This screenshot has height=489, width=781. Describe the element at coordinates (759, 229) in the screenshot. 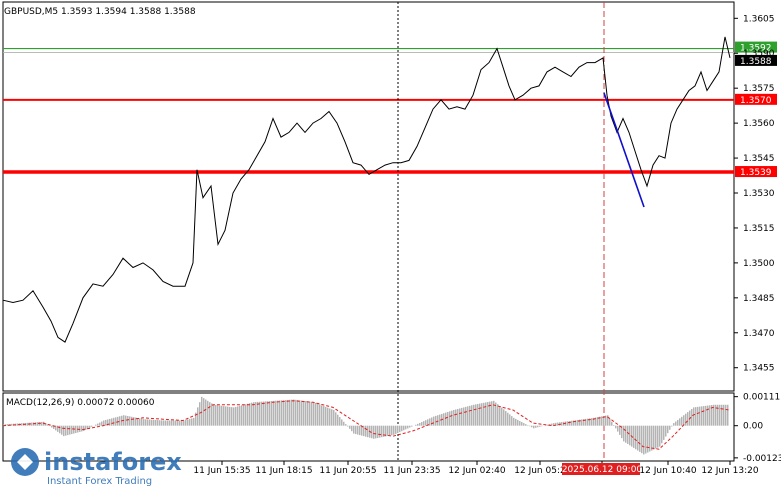

I see `price-tick-label-6: 1.3515` at that location.